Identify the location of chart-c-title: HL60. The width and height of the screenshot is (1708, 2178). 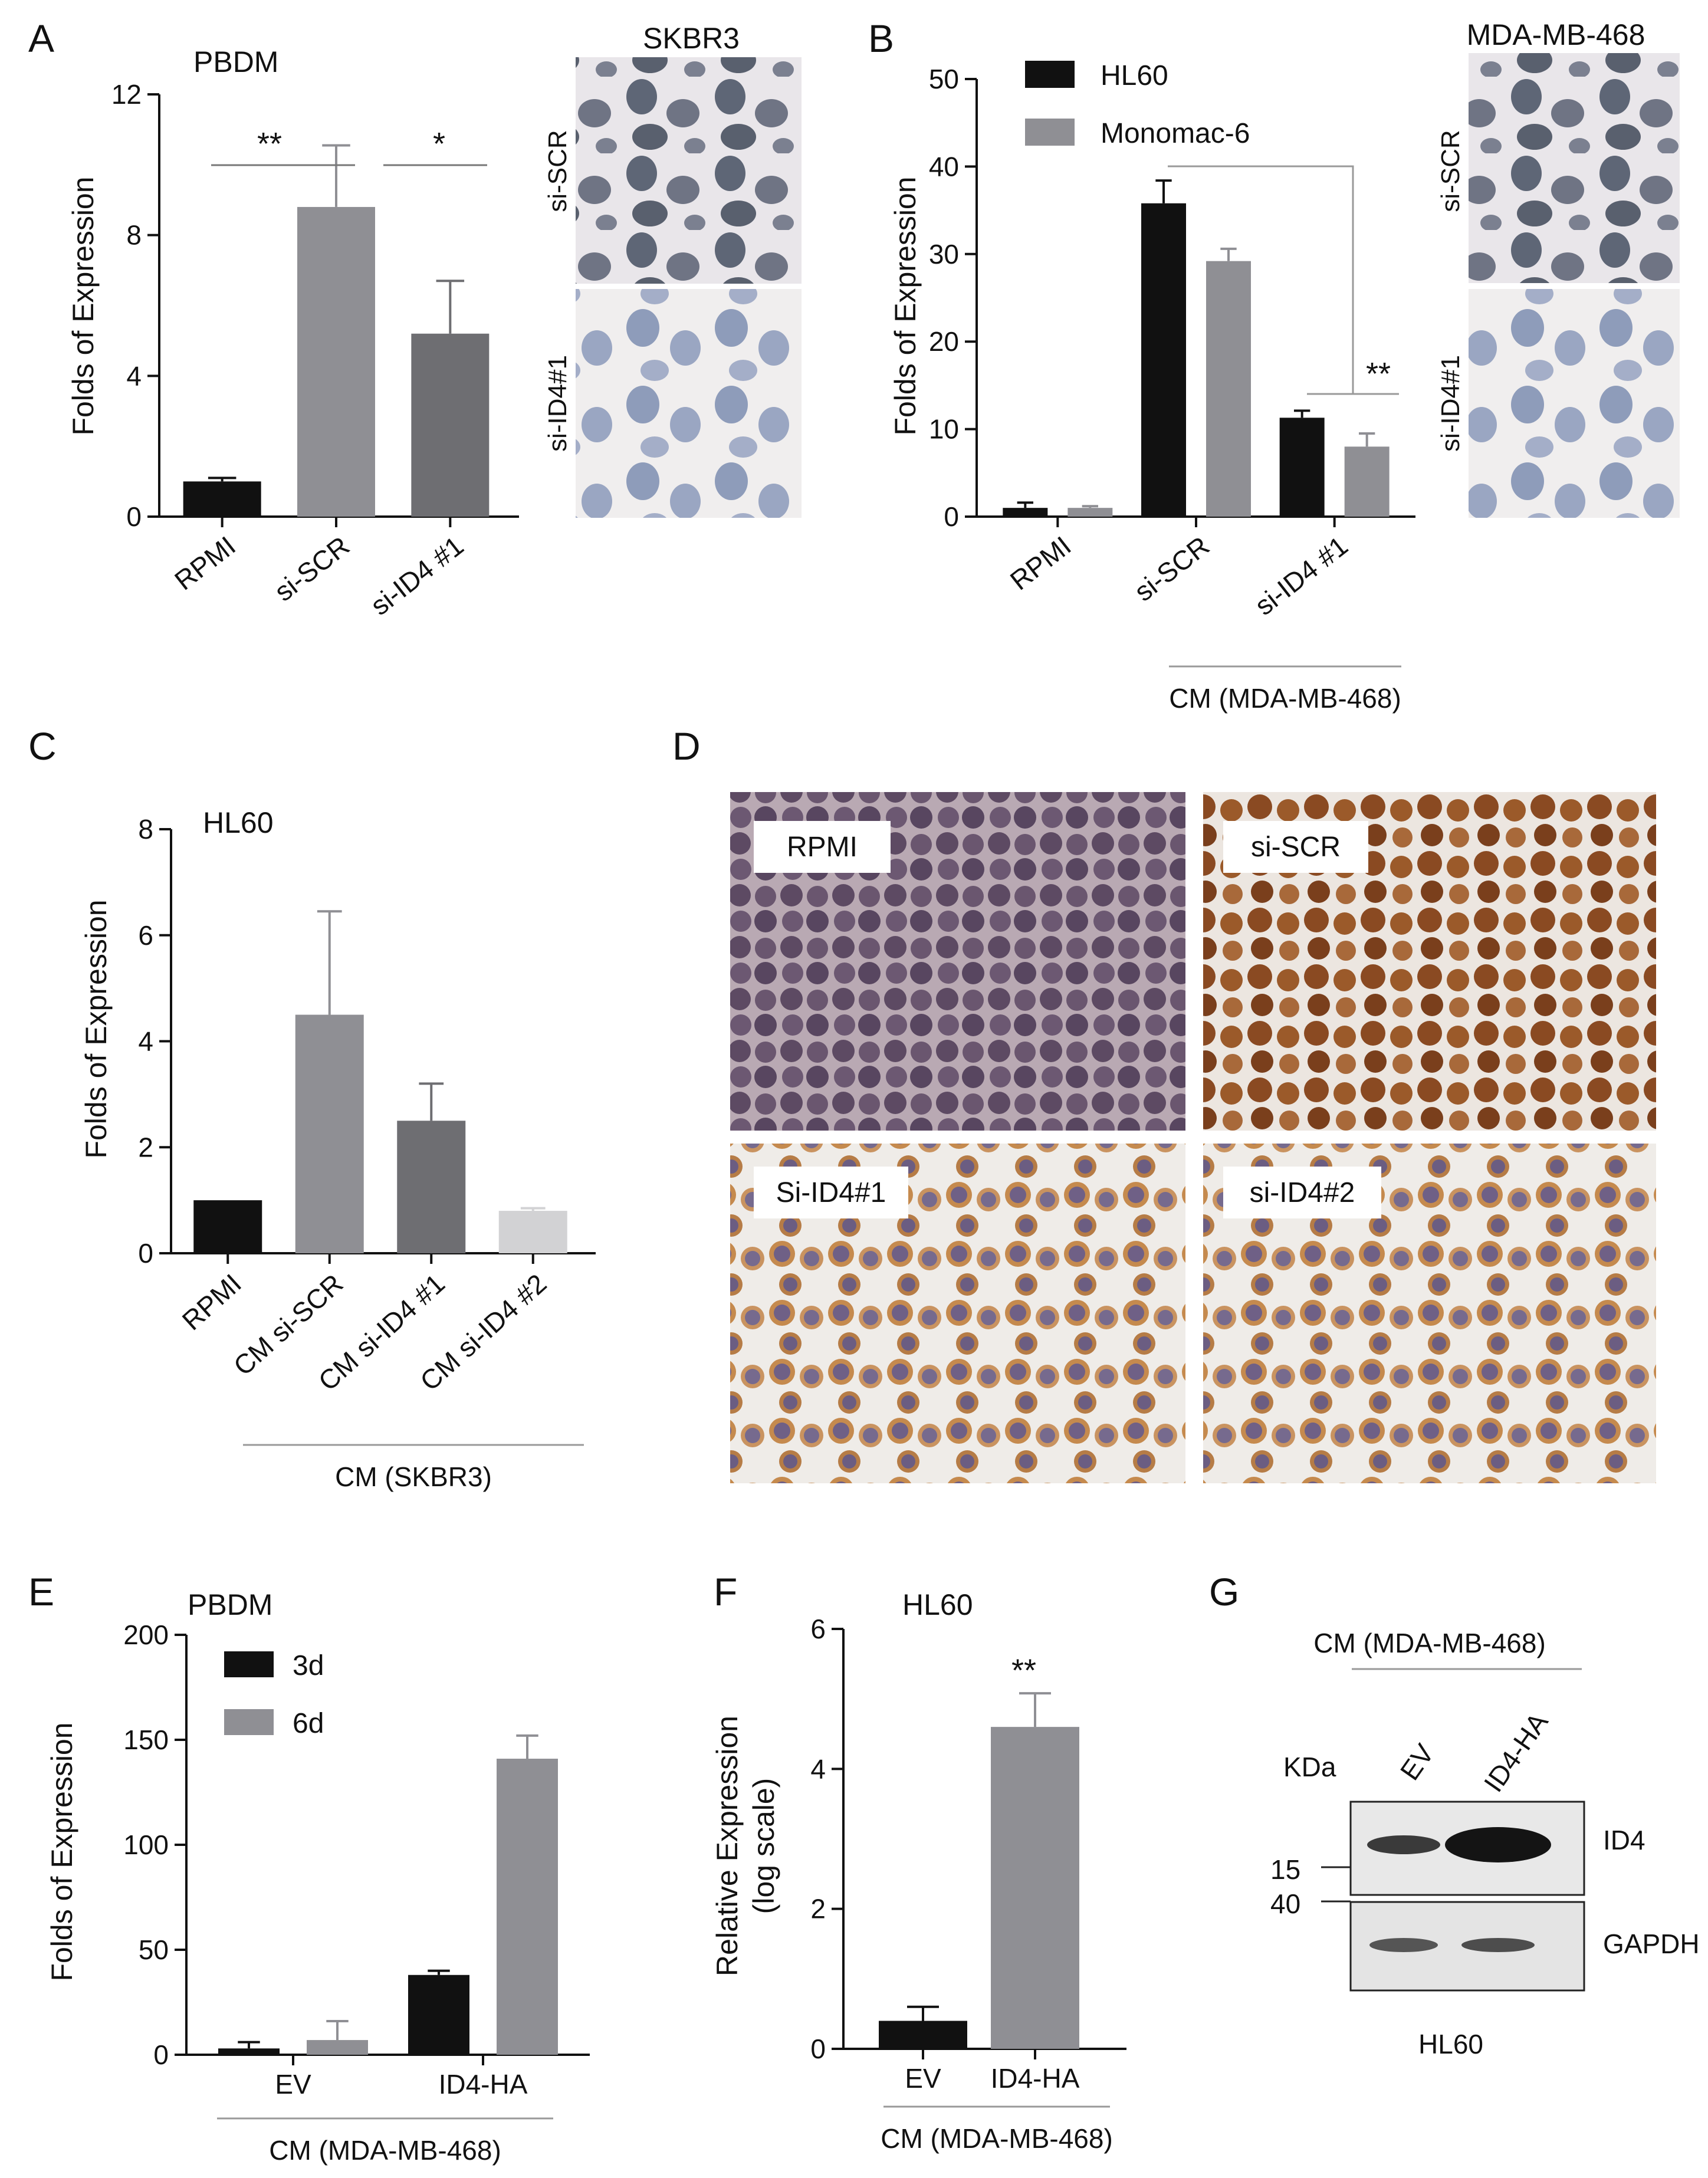
(238, 822).